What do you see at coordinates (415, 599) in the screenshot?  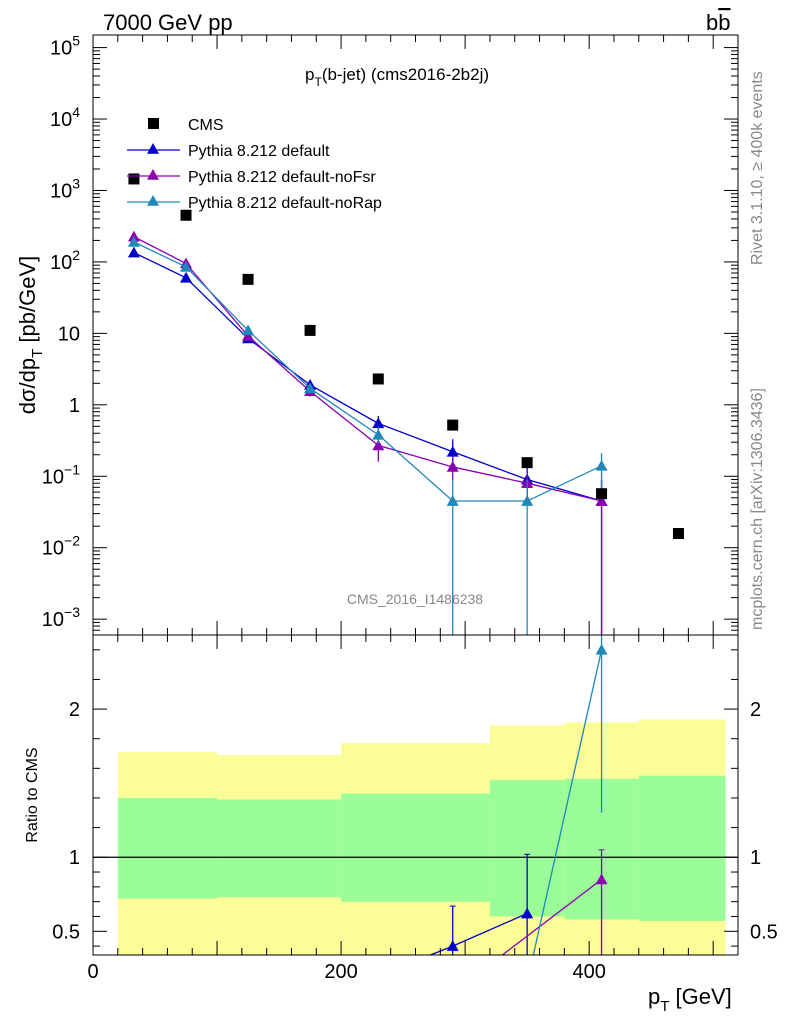 I see `watermark-label: CMS_2016_I1486238` at bounding box center [415, 599].